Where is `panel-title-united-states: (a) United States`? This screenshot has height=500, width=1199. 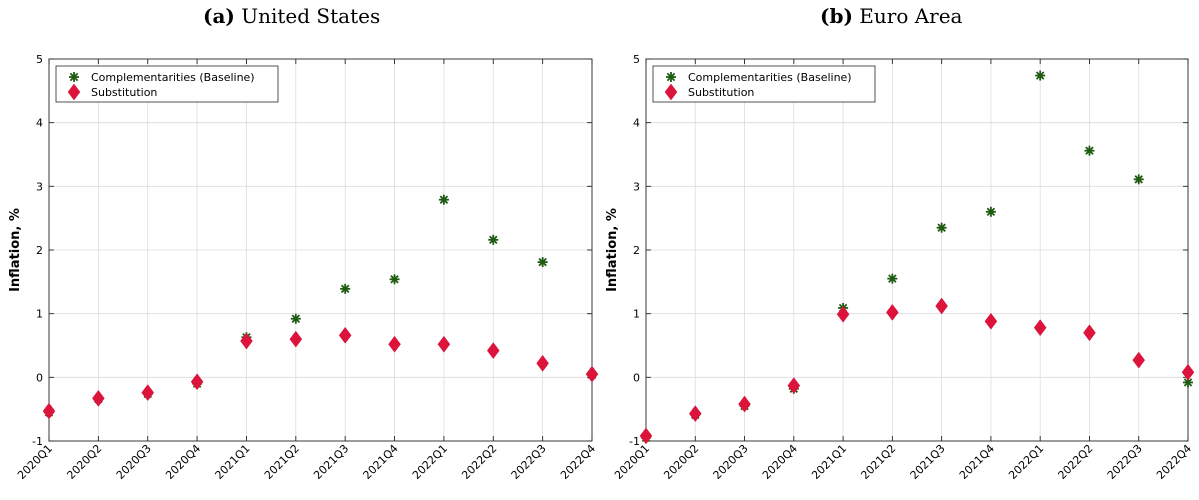 panel-title-united-states: (a) United States is located at coordinates (291, 16).